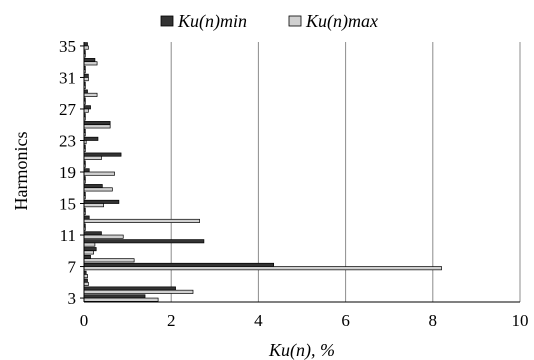  I want to click on bar-min-h8, so click(87, 257).